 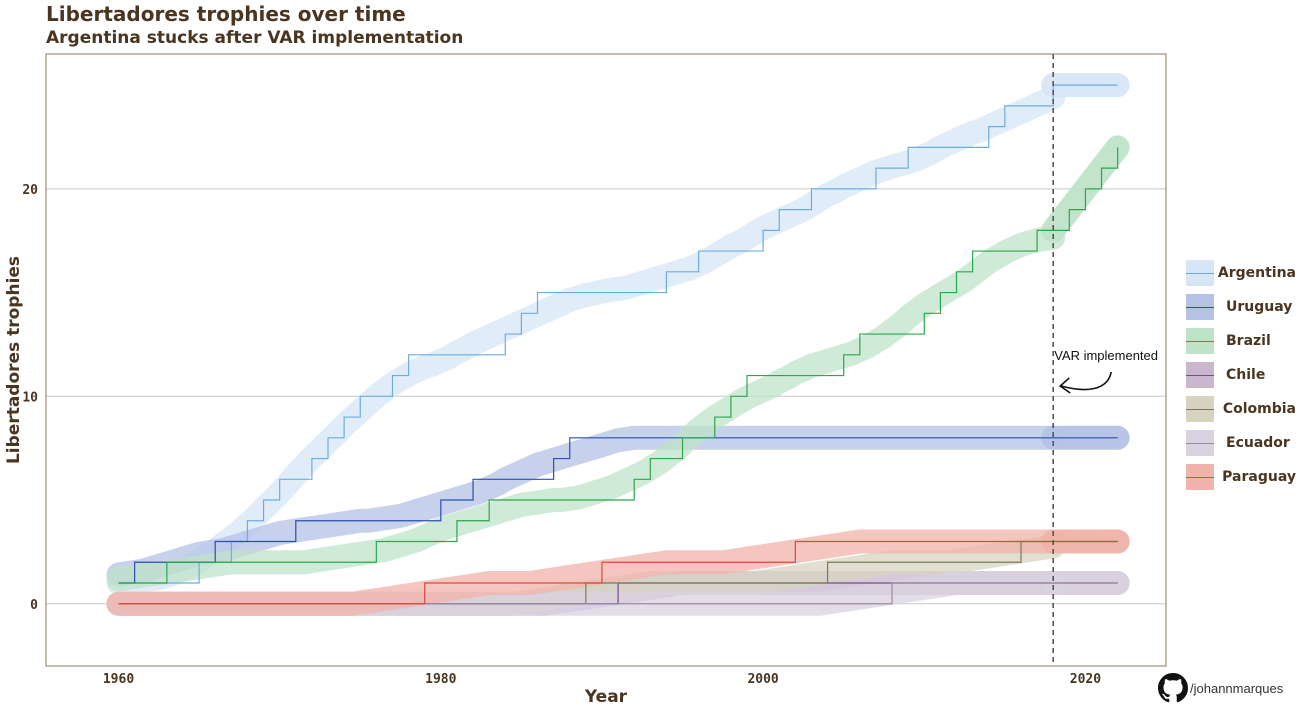 I want to click on legend-label: Brazil, so click(x=1248, y=341).